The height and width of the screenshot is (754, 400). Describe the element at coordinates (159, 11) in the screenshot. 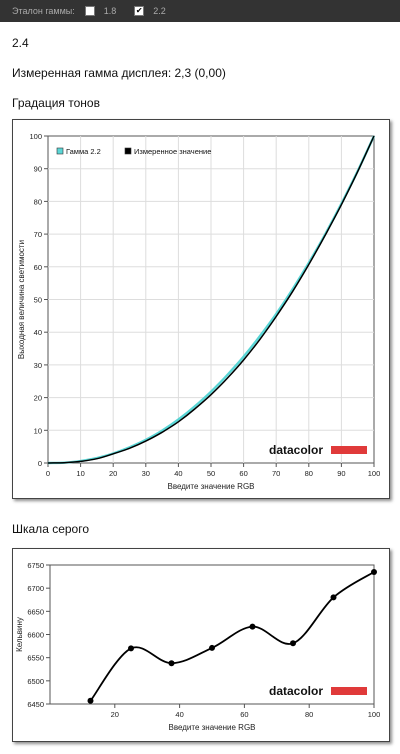

I see `option-label-2-2: 2.2` at that location.